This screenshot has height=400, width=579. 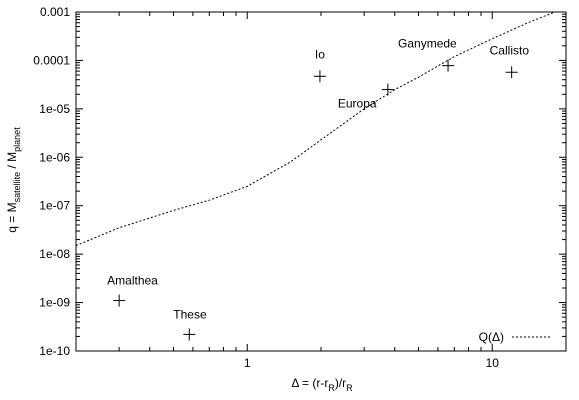 What do you see at coordinates (55, 12) in the screenshot?
I see `y-tick-label: 0.001` at bounding box center [55, 12].